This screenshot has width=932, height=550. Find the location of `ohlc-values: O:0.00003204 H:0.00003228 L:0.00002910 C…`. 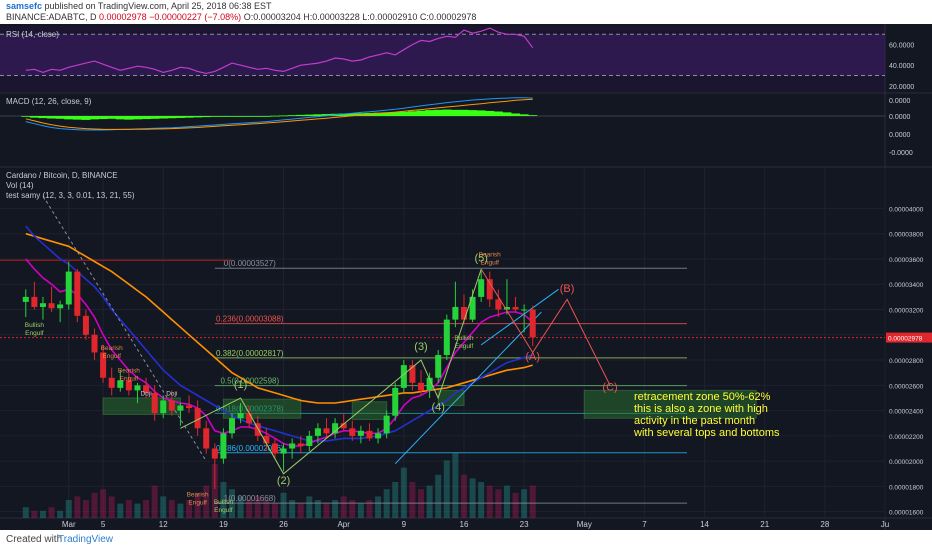

ohlc-values: O:0.00003204 H:0.00003228 L:0.00002910 C… is located at coordinates (360, 17).